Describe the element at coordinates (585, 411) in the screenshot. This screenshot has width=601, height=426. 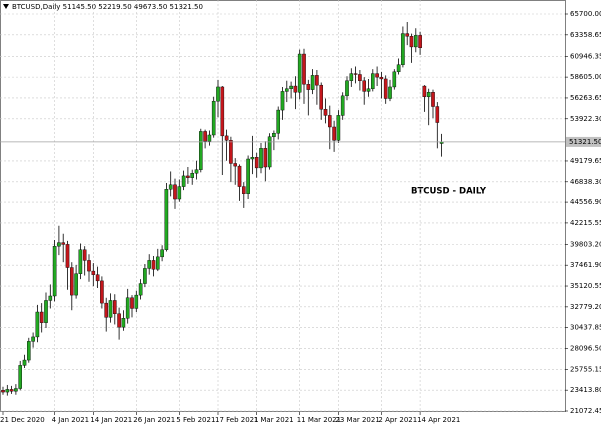
I see `y-tick-label: 21072.45` at that location.